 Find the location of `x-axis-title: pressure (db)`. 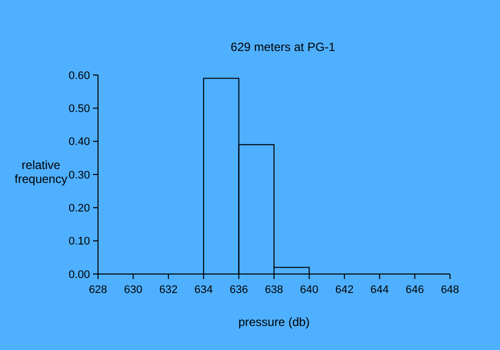

x-axis-title: pressure (db) is located at coordinates (274, 322).